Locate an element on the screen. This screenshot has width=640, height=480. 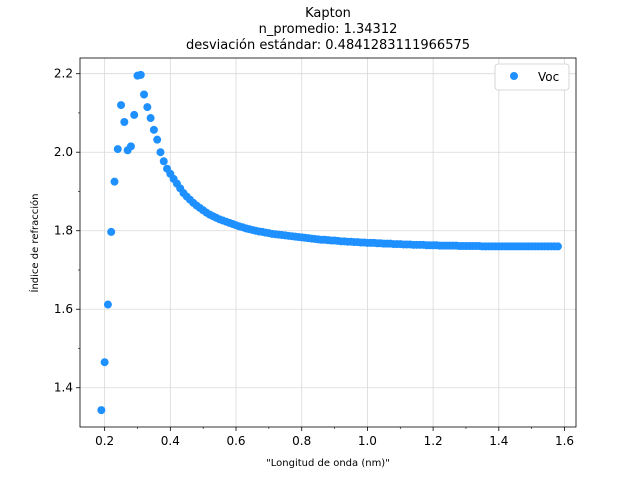
y-axis-label: Índice de refracción is located at coordinates (34, 243).